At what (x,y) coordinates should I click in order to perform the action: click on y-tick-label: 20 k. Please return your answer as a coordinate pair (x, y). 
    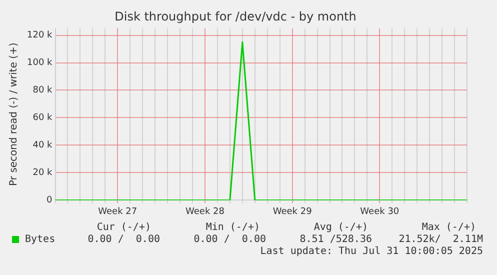
    Looking at the image, I should click on (43, 173).